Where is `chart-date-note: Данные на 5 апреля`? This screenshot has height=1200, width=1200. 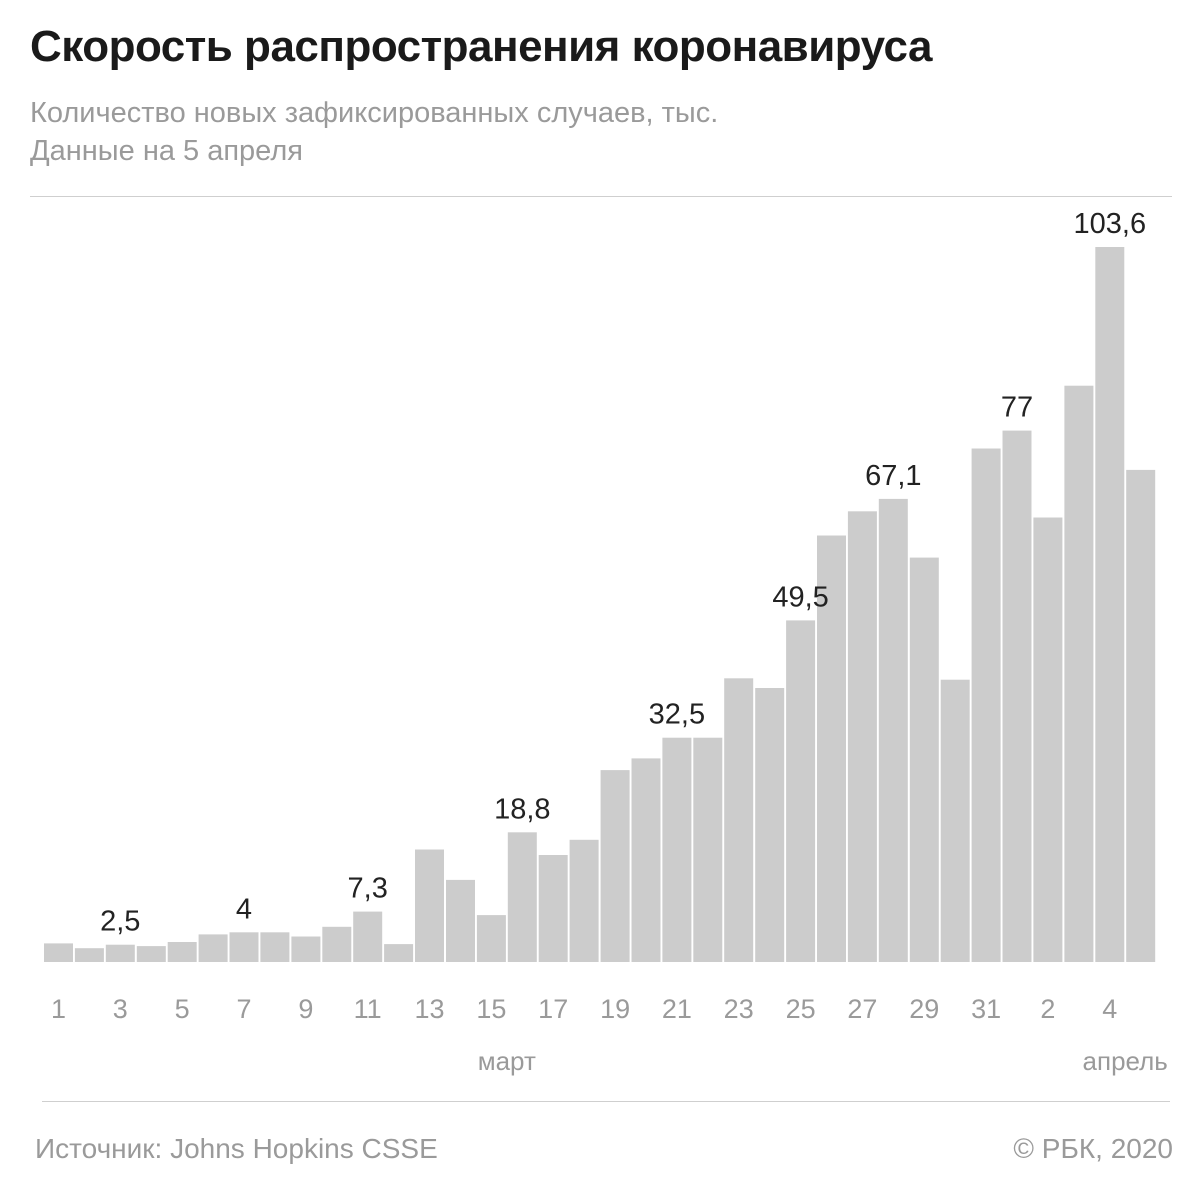
chart-date-note: Данные на 5 апреля is located at coordinates (166, 151).